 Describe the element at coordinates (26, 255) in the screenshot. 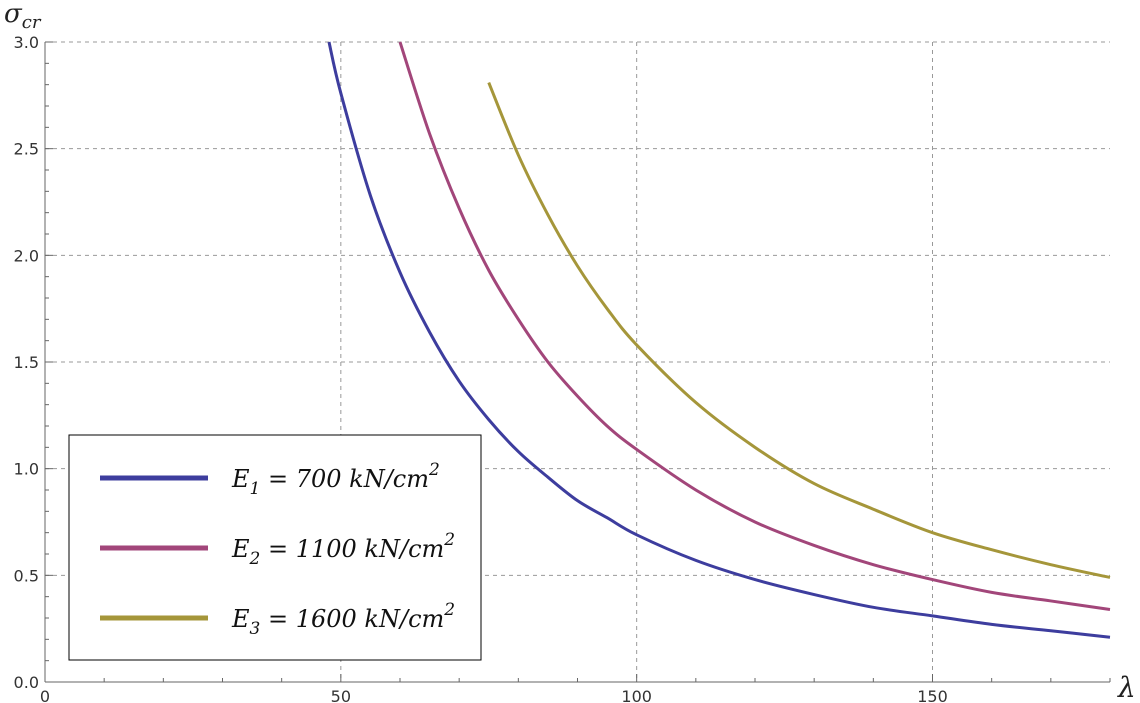

I see `y-tick-label: 2.0` at that location.